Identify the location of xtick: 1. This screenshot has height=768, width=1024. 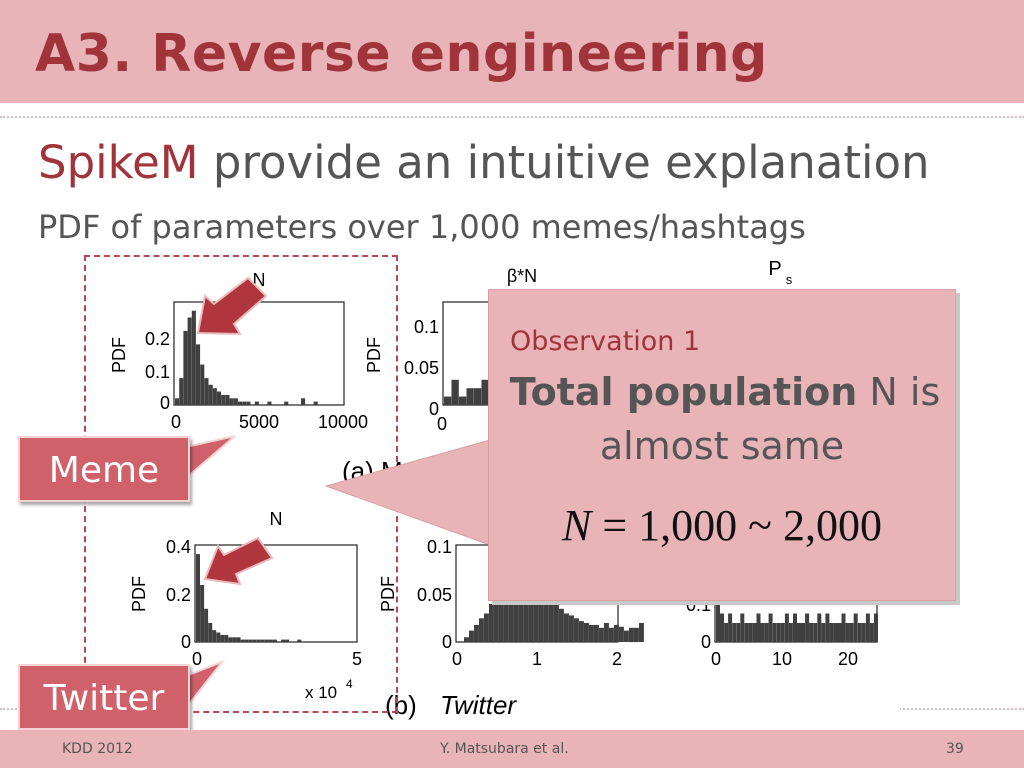
(537, 659).